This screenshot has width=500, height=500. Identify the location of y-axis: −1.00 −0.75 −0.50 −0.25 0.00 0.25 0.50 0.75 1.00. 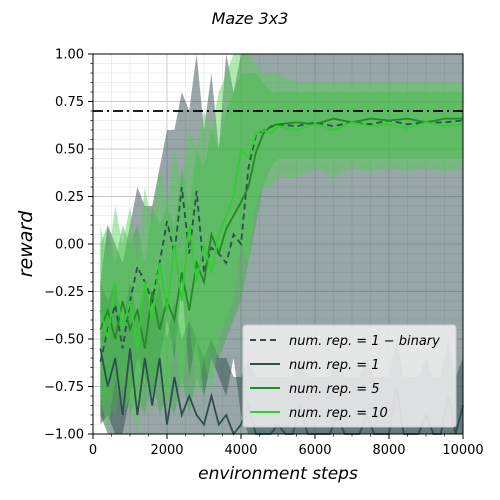
(68, 245).